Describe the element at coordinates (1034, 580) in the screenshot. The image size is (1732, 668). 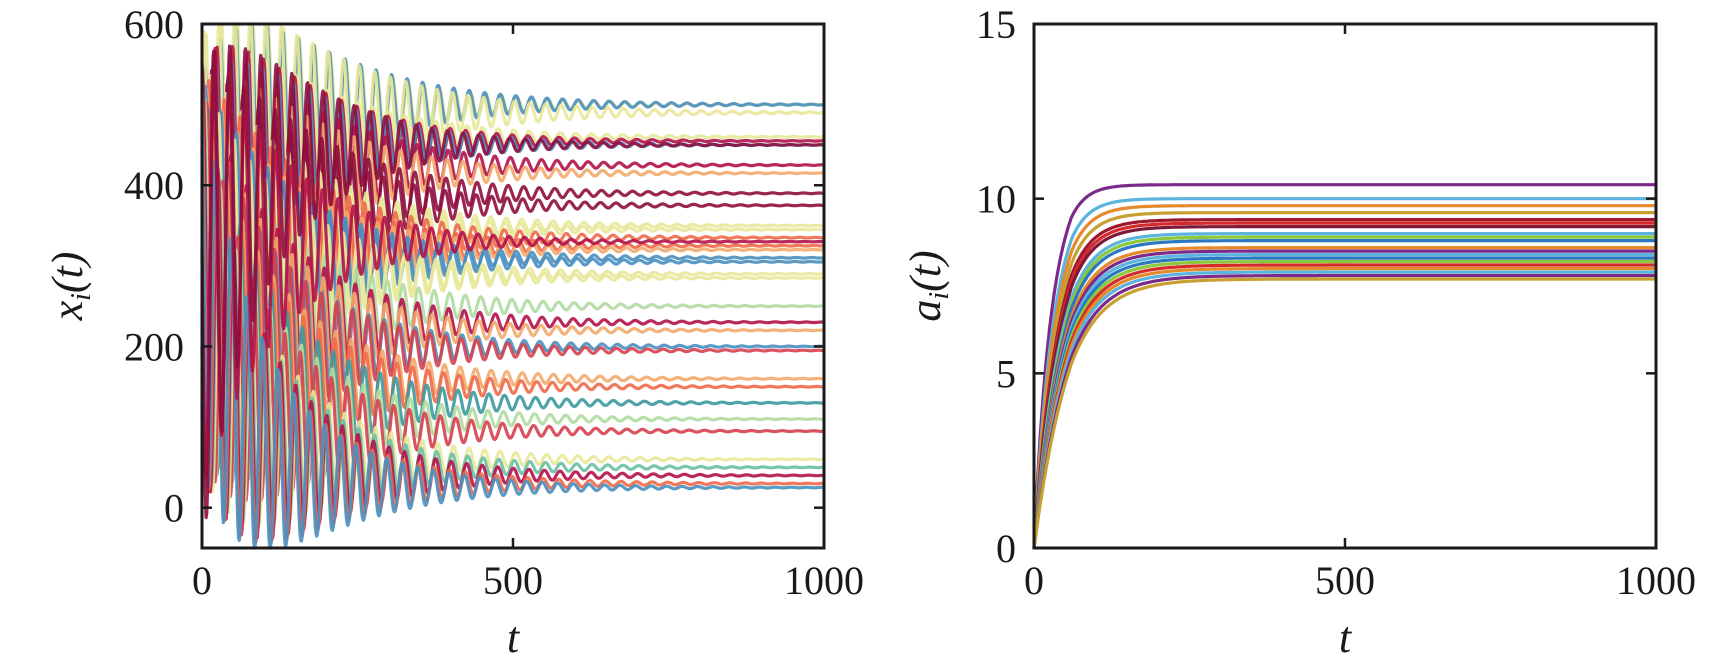
I see `right-x-tick-label-1: 0` at that location.